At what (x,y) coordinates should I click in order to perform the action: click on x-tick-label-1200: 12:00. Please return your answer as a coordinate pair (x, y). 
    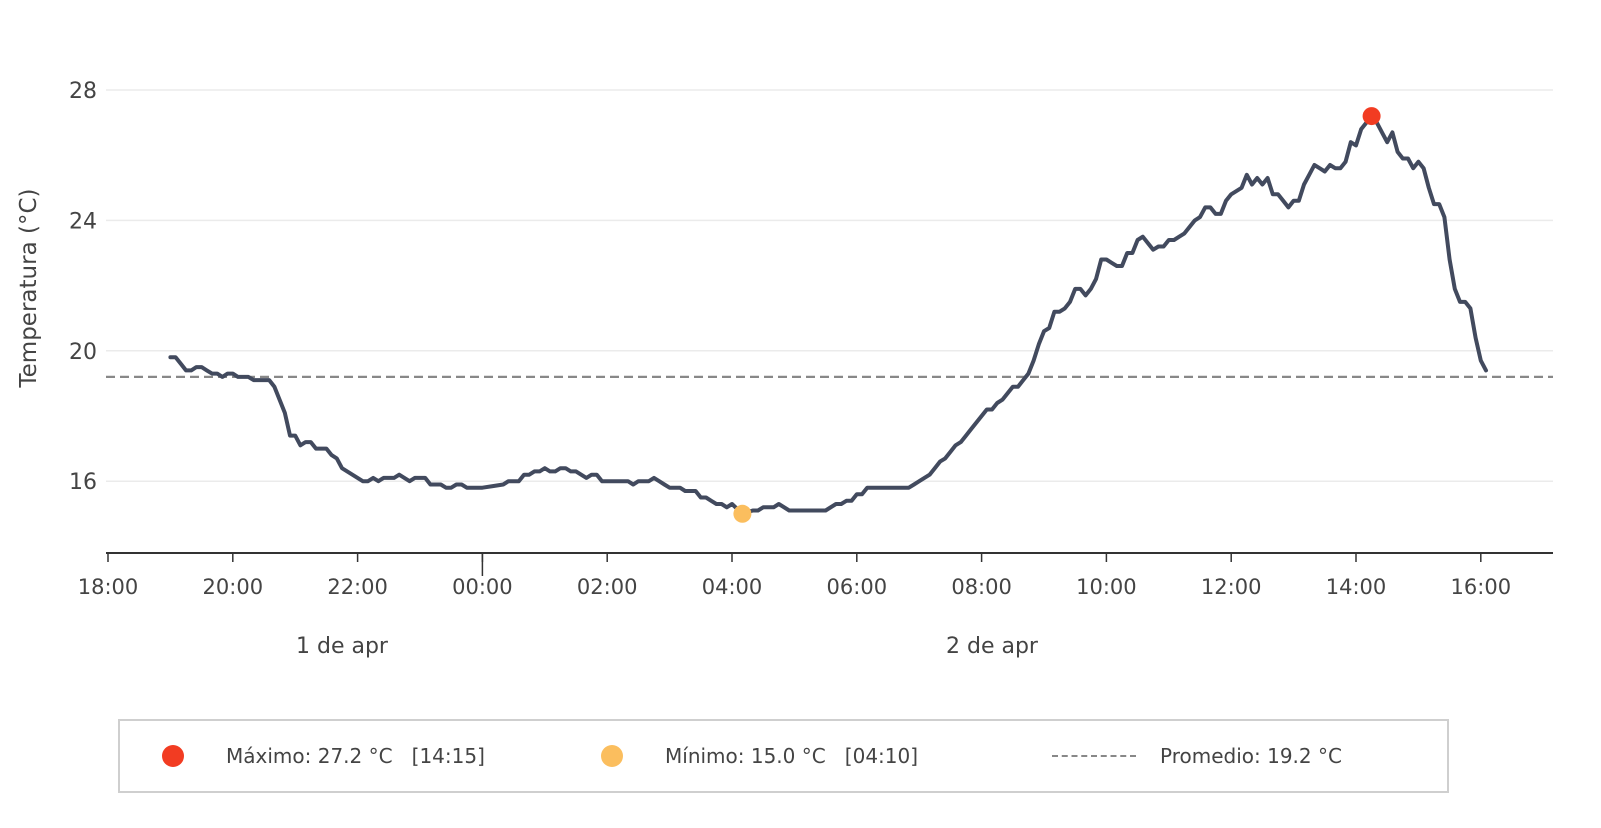
    Looking at the image, I should click on (1231, 587).